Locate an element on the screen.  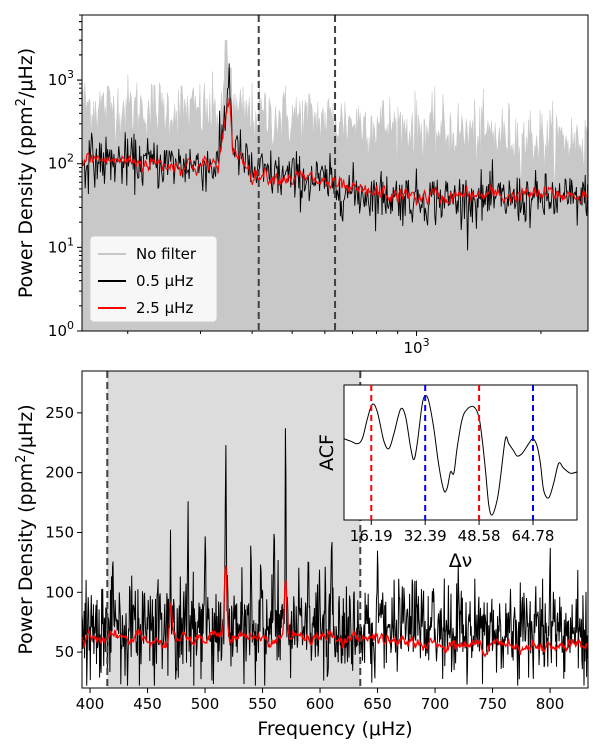
legend-box is located at coordinates (153, 279).